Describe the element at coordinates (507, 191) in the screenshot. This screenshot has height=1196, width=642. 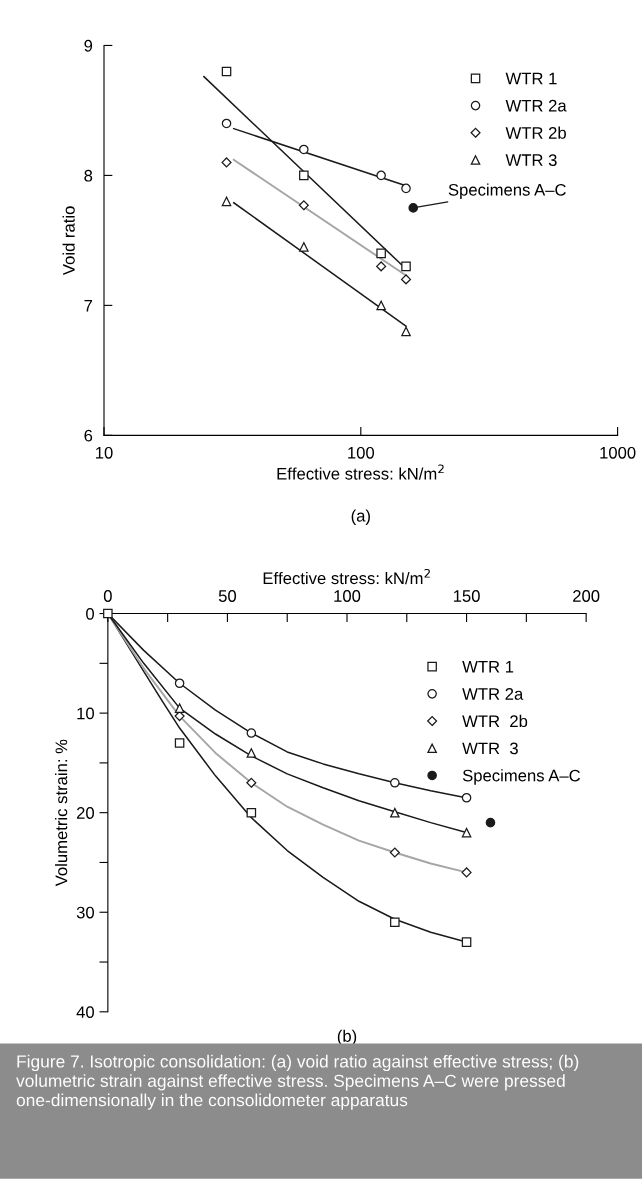
I see `annotation: Specimens A–C` at that location.